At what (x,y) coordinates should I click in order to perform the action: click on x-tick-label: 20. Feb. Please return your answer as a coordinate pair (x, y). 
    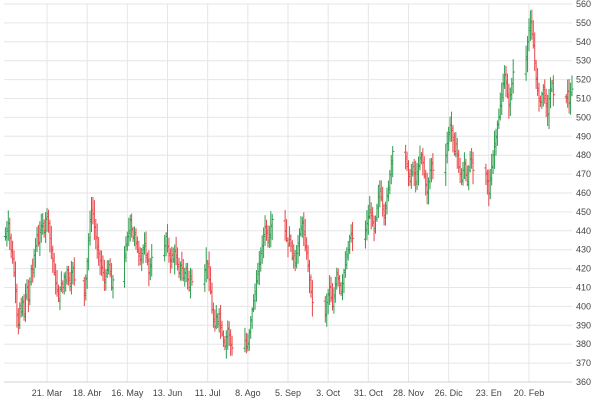
    Looking at the image, I should click on (529, 393).